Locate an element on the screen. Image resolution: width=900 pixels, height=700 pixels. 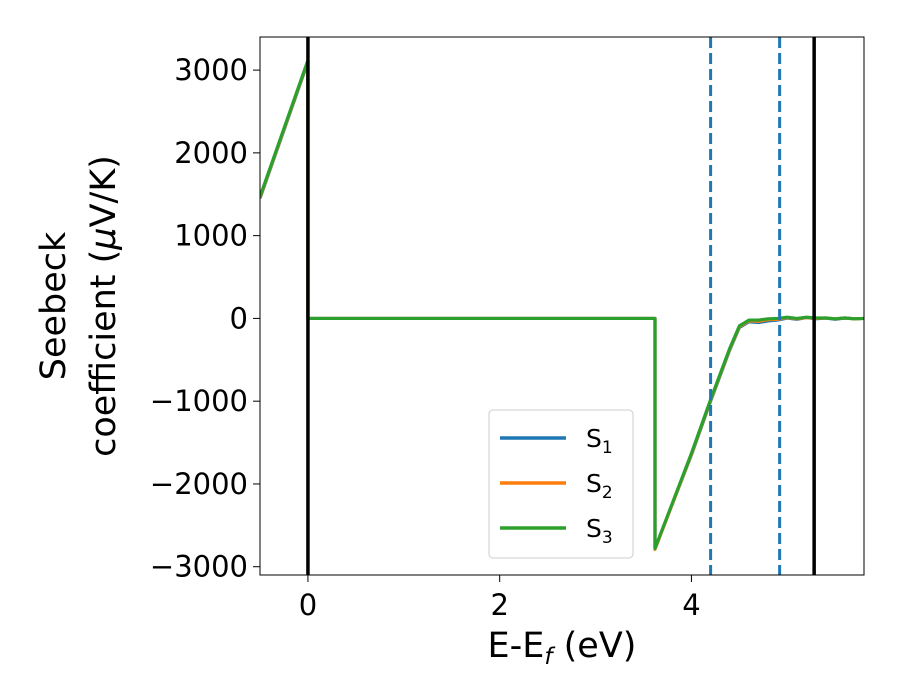
x-tick-label: 0 is located at coordinates (308, 605).